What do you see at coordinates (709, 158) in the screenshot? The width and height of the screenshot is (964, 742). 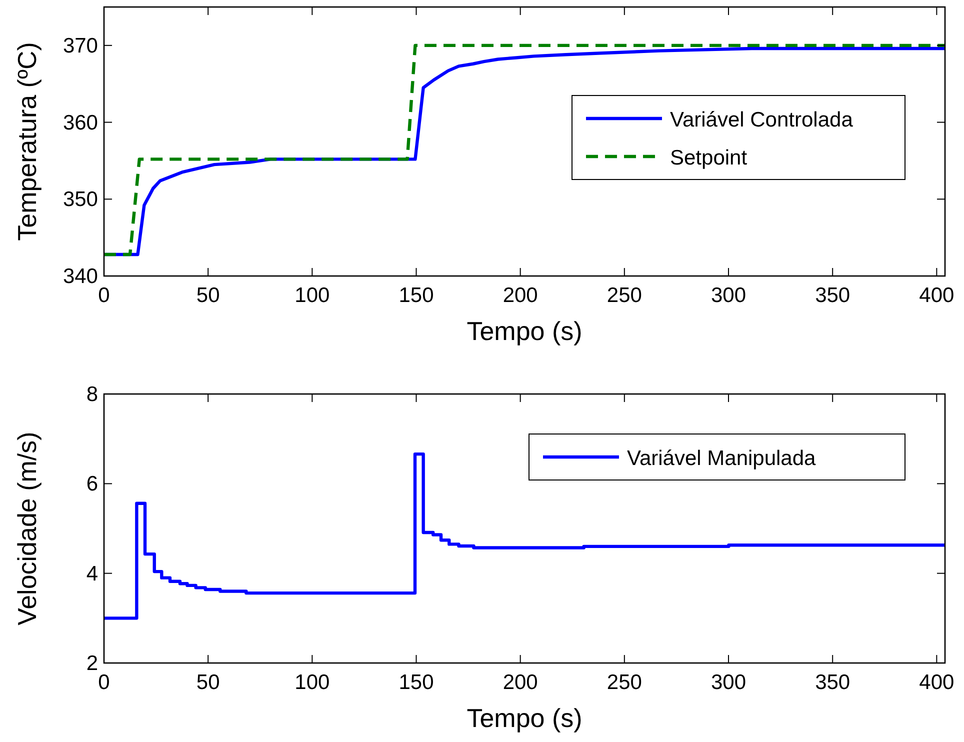 I see `legend-label: Setpoint` at bounding box center [709, 158].